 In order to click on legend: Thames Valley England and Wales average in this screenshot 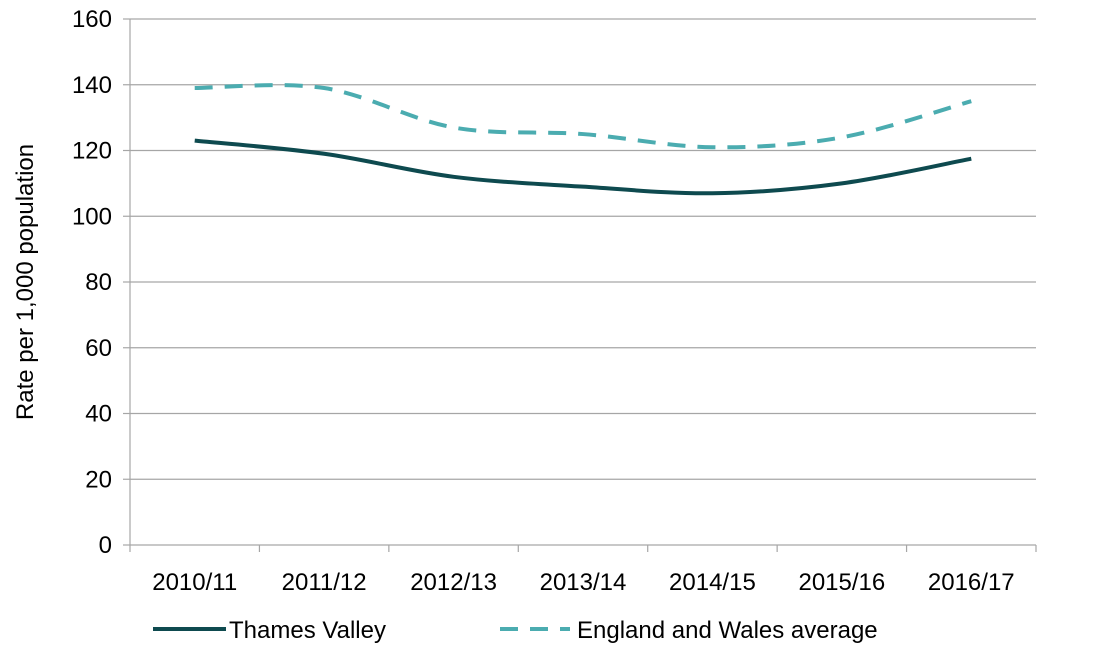, I will do `click(515, 630)`.